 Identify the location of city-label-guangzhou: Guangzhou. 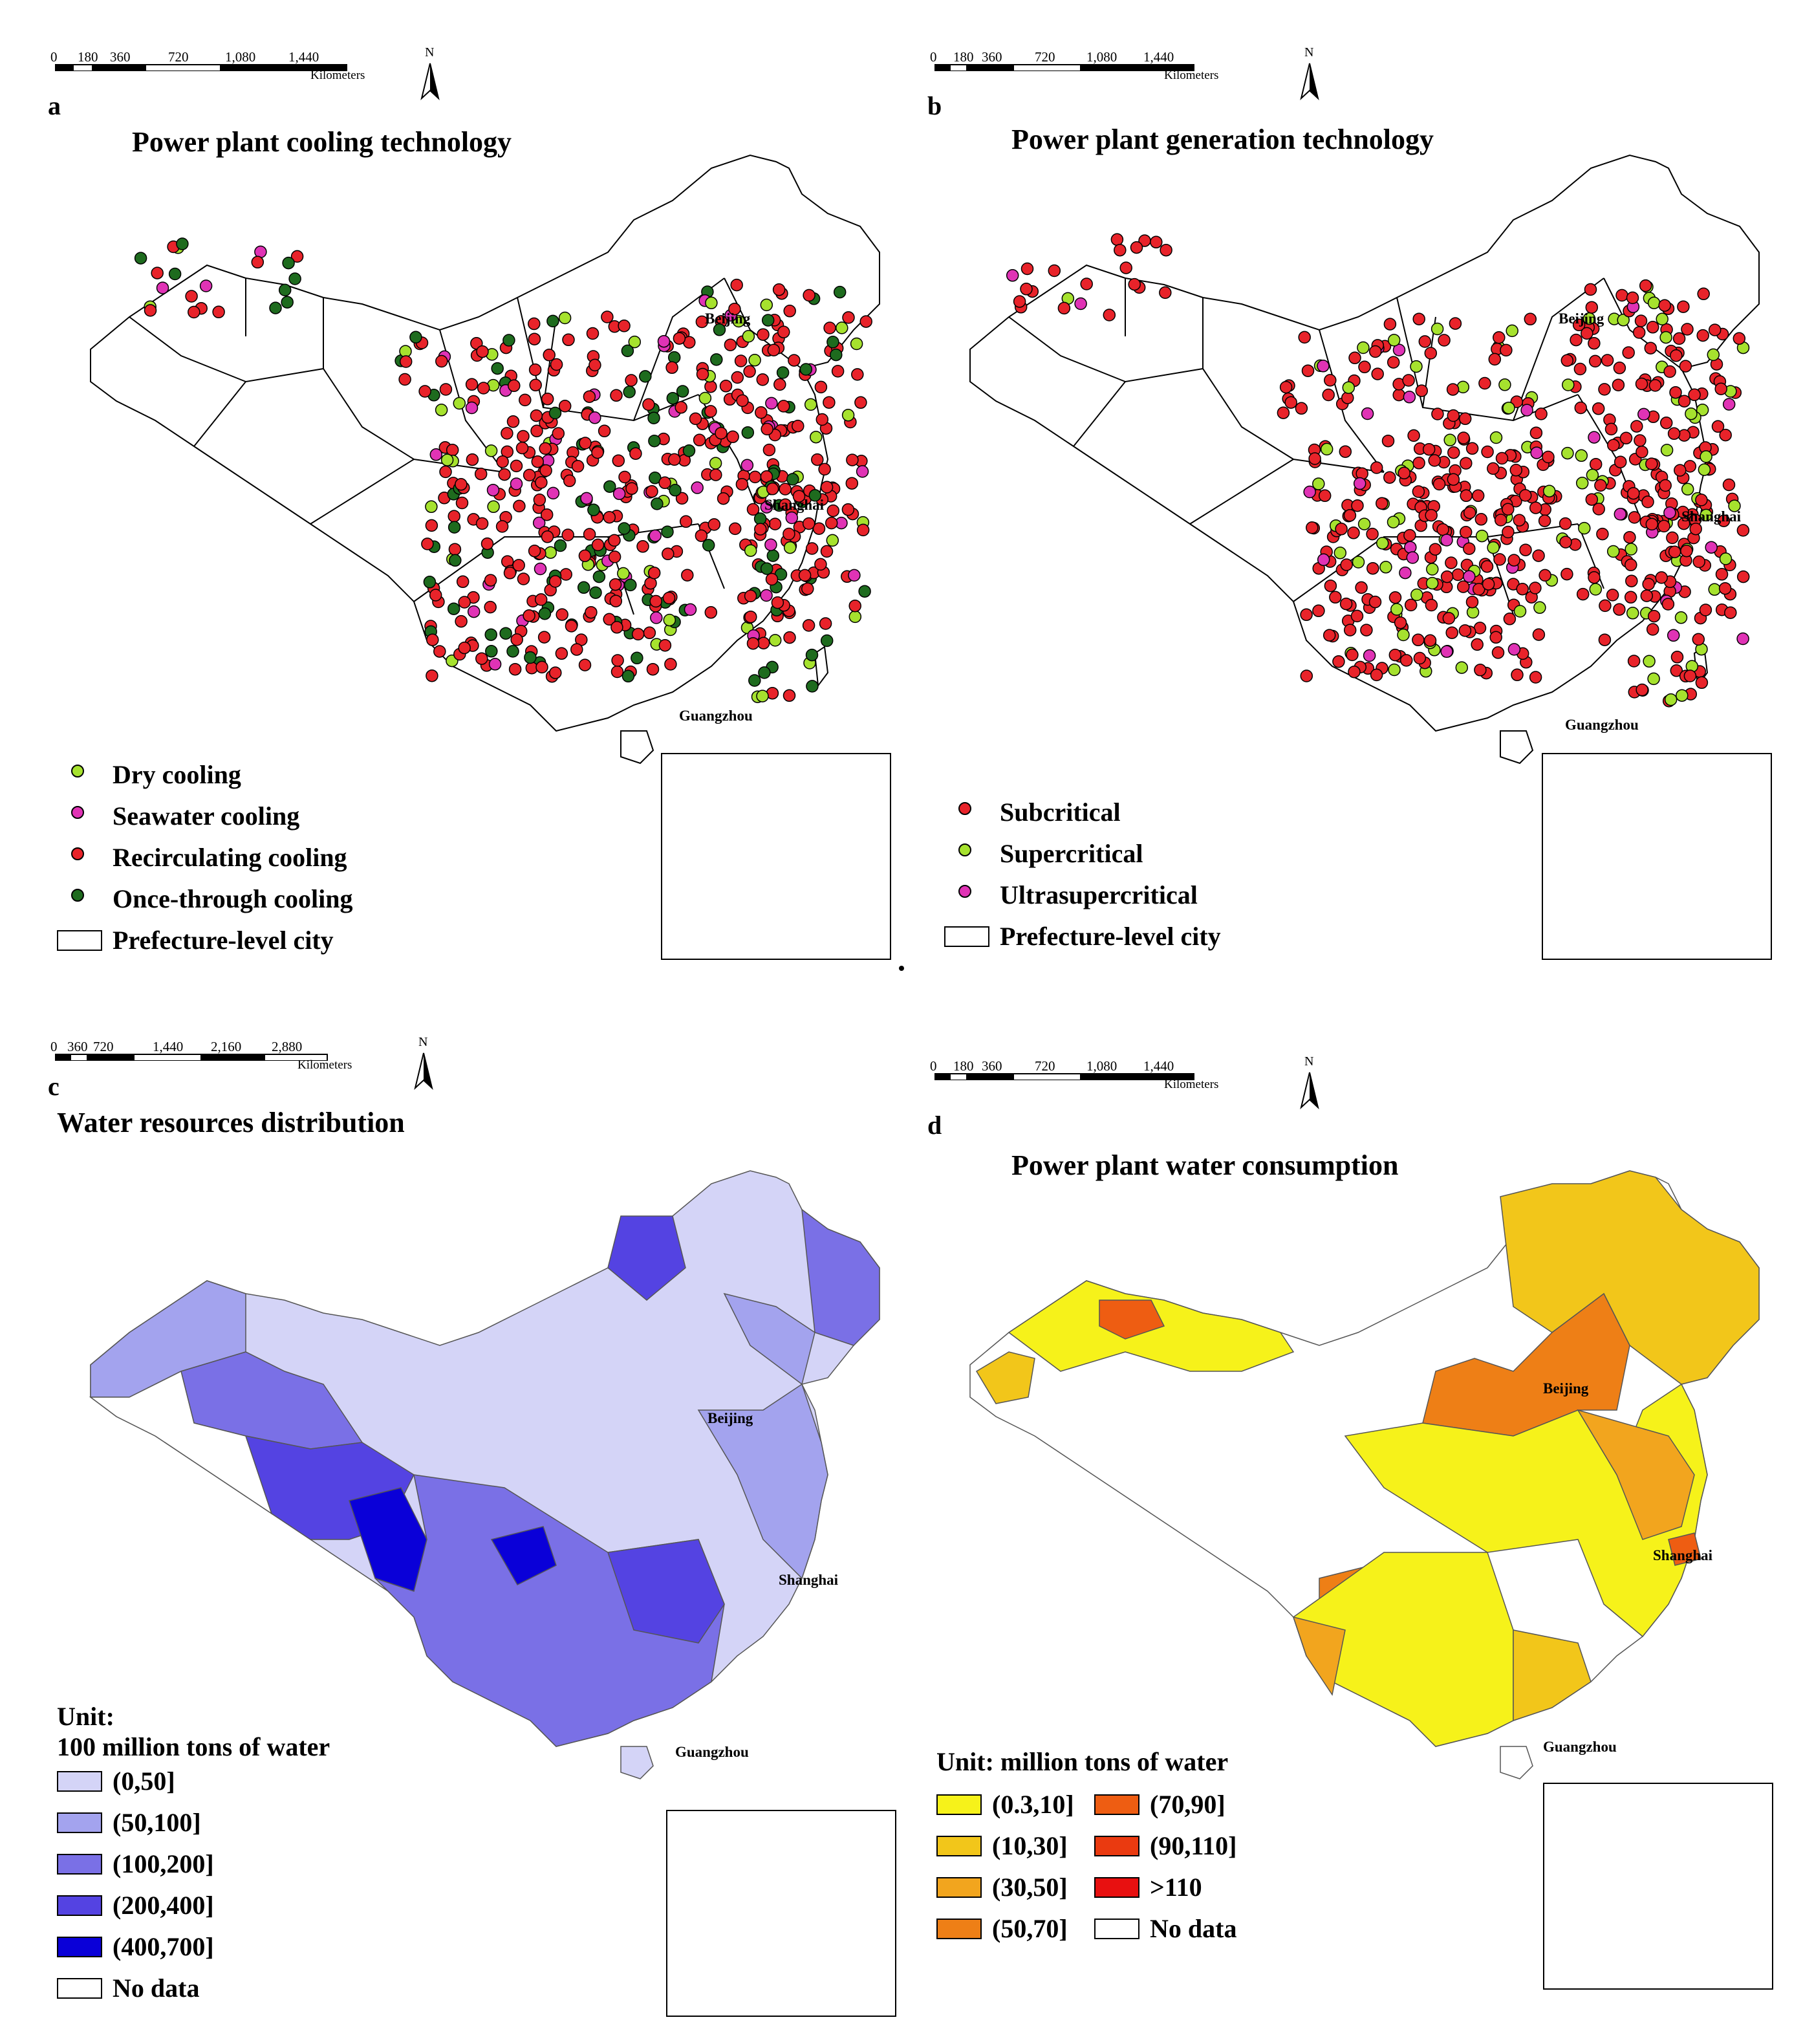
(1602, 725).